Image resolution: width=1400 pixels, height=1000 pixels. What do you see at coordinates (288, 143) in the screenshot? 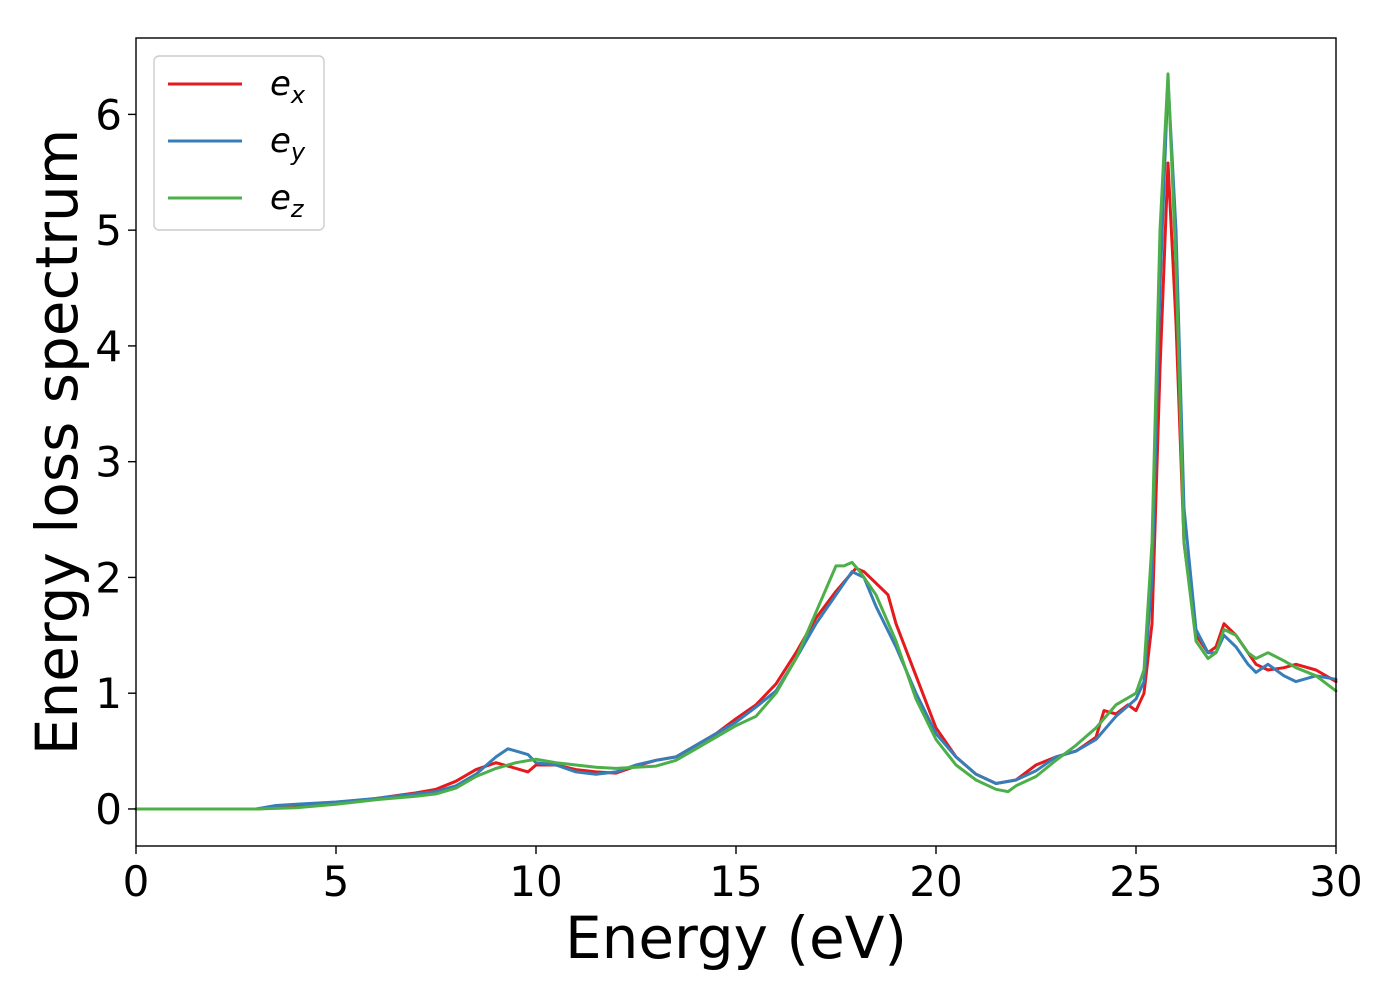
I see `legend-label-y: ey` at bounding box center [288, 143].